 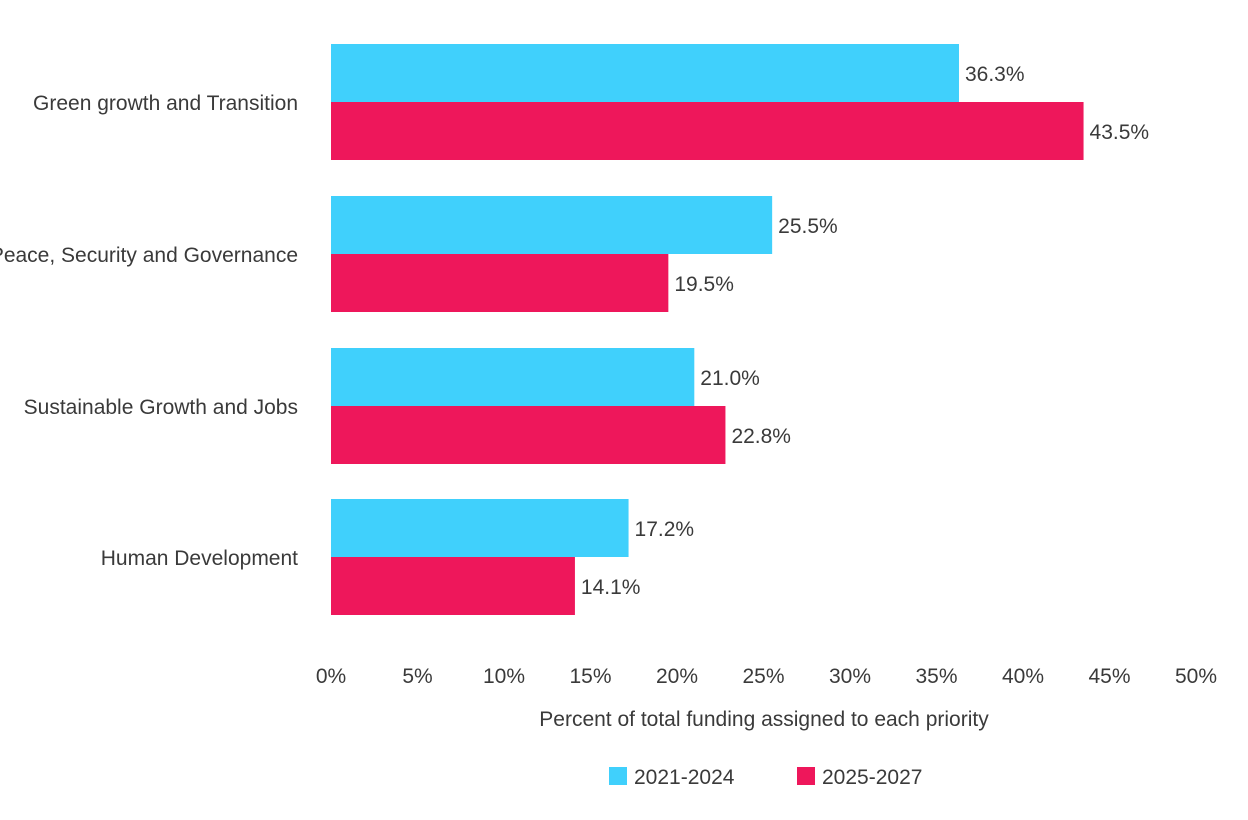 I want to click on data-label: 17.2%, so click(x=665, y=529).